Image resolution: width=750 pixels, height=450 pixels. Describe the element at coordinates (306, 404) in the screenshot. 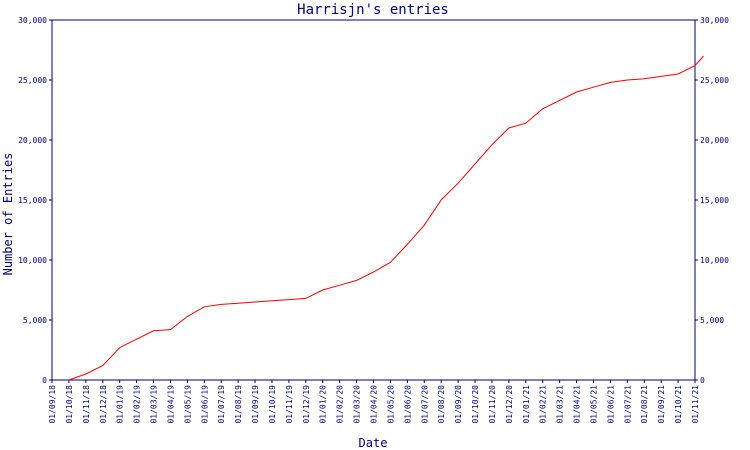

I see `x-tick-label: 01/12/19` at that location.